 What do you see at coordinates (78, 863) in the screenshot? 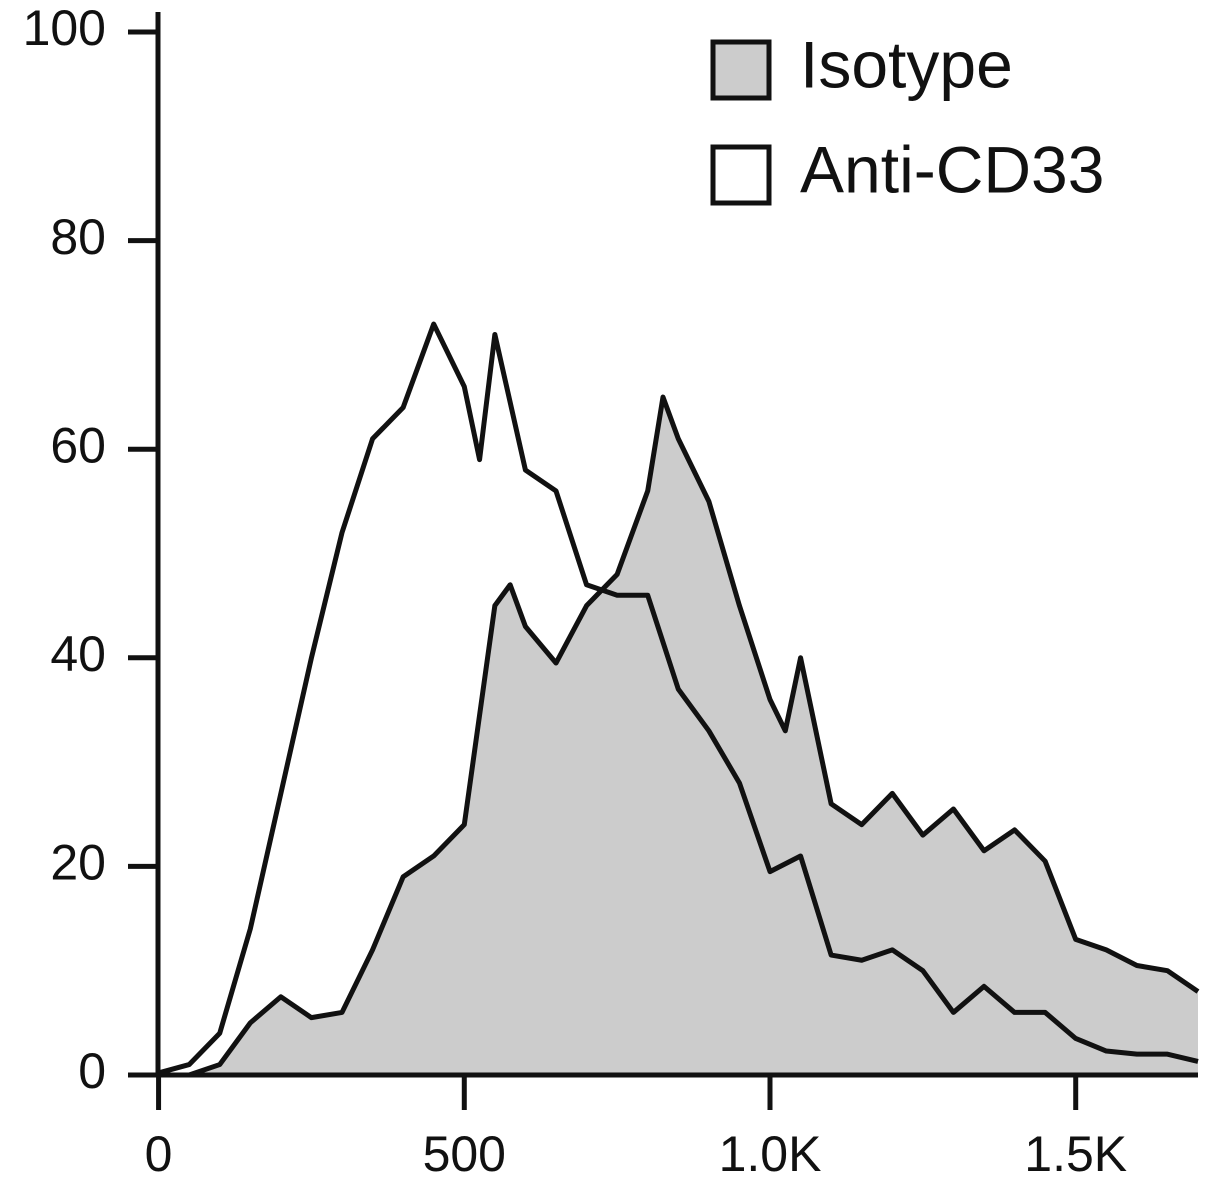
I see `y-tick-label: 20` at bounding box center [78, 863].